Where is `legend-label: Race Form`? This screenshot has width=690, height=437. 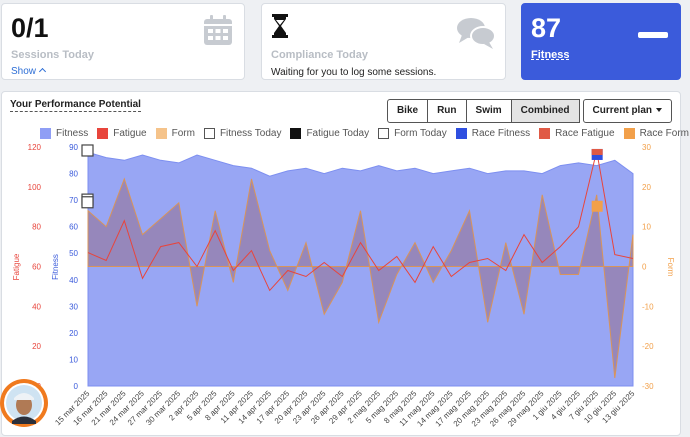 legend-label: Race Form is located at coordinates (664, 133).